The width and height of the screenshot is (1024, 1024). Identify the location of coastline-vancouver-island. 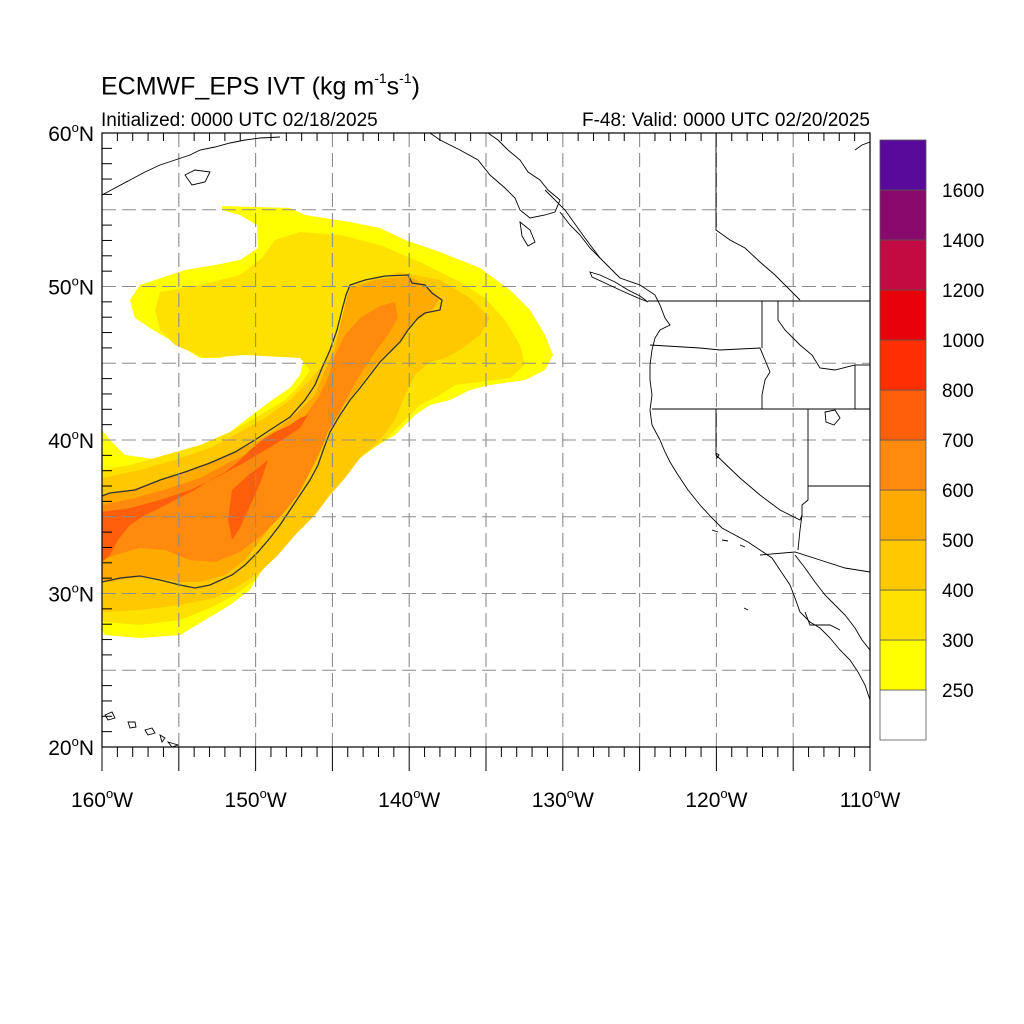
(619, 287).